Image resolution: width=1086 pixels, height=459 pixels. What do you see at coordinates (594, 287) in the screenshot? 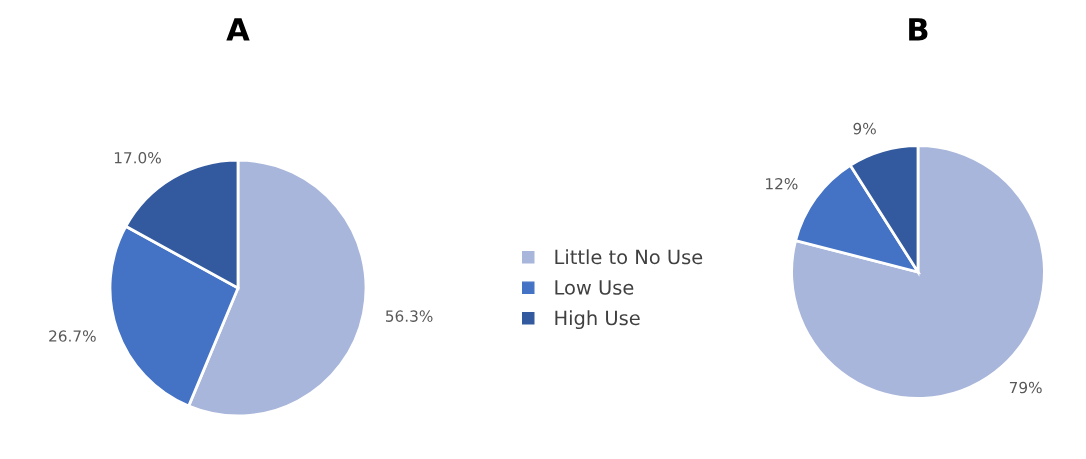
I see `legend-label: Low Use` at bounding box center [594, 287].